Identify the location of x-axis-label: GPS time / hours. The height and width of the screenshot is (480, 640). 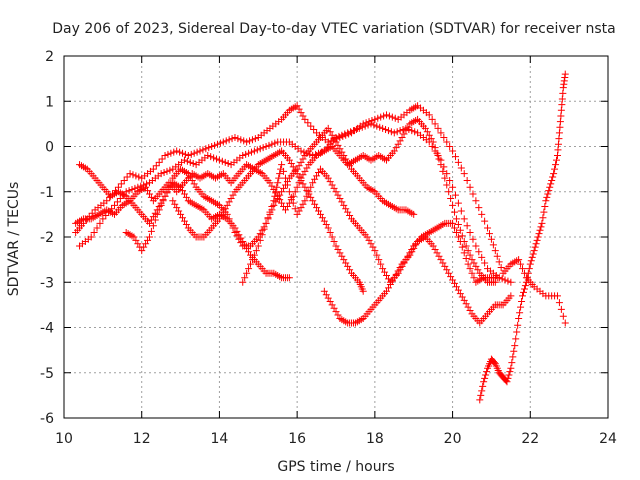
(335, 467).